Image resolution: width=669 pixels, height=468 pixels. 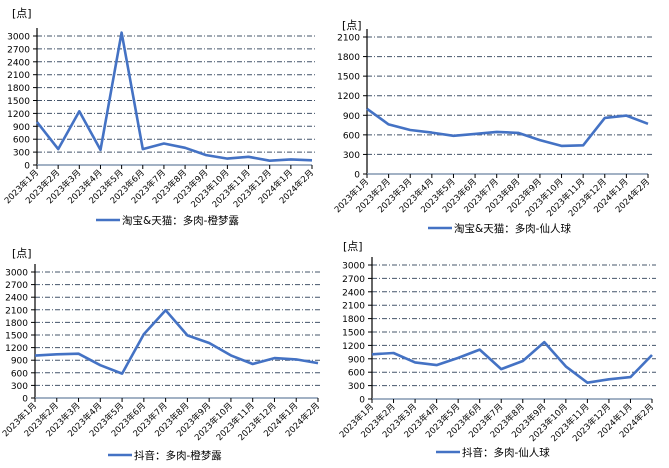 What do you see at coordinates (180, 220) in the screenshot?
I see `legend-label: 淘宝&天猫：多肉-橙梦露` at bounding box center [180, 220].